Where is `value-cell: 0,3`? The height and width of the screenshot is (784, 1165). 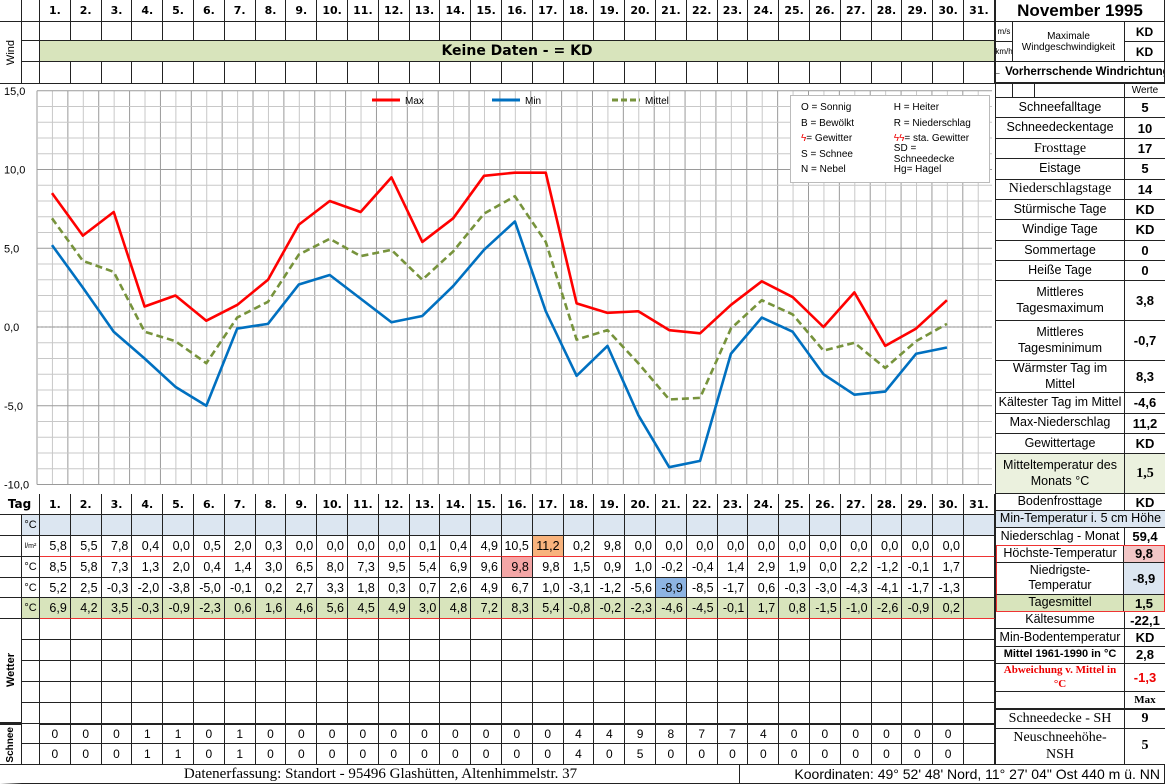 value-cell: 0,3 is located at coordinates (271, 546).